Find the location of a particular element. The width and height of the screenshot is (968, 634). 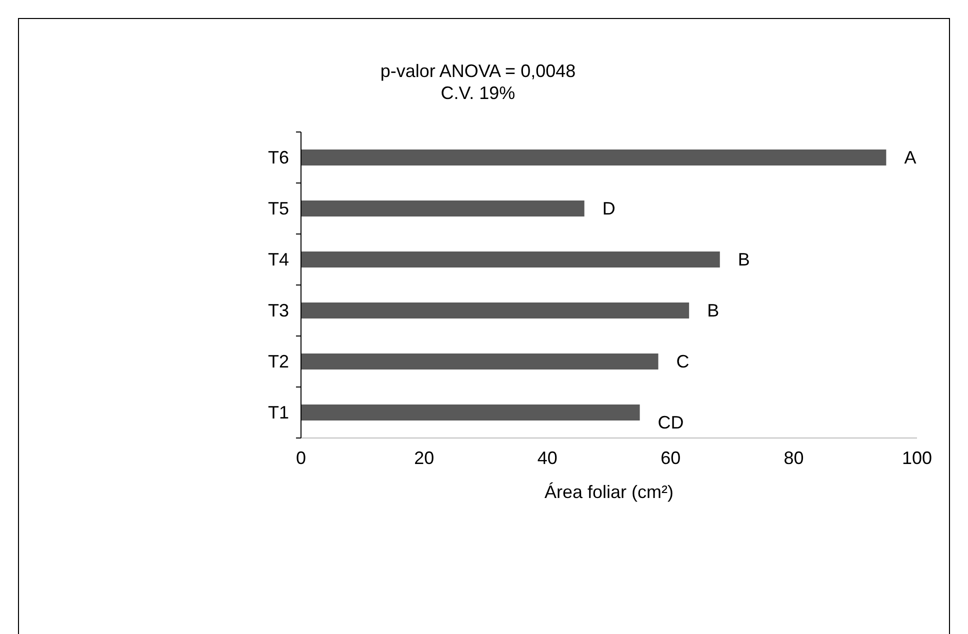

y-tick-label: T1 is located at coordinates (278, 412).